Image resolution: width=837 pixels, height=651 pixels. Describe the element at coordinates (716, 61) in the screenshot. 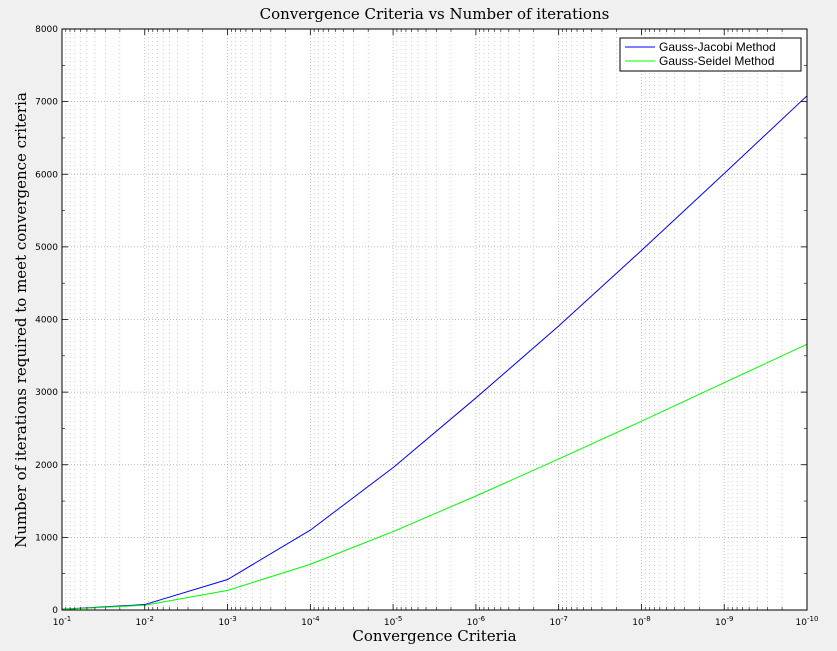

I see `legend-label-gauss-seidel: Gauss-Seidel Method` at that location.